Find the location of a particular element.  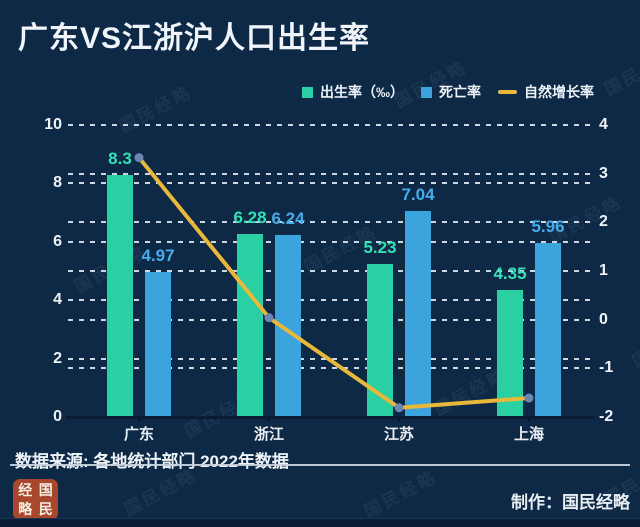

left-axis-tick-4: 4 is located at coordinates (57, 300).